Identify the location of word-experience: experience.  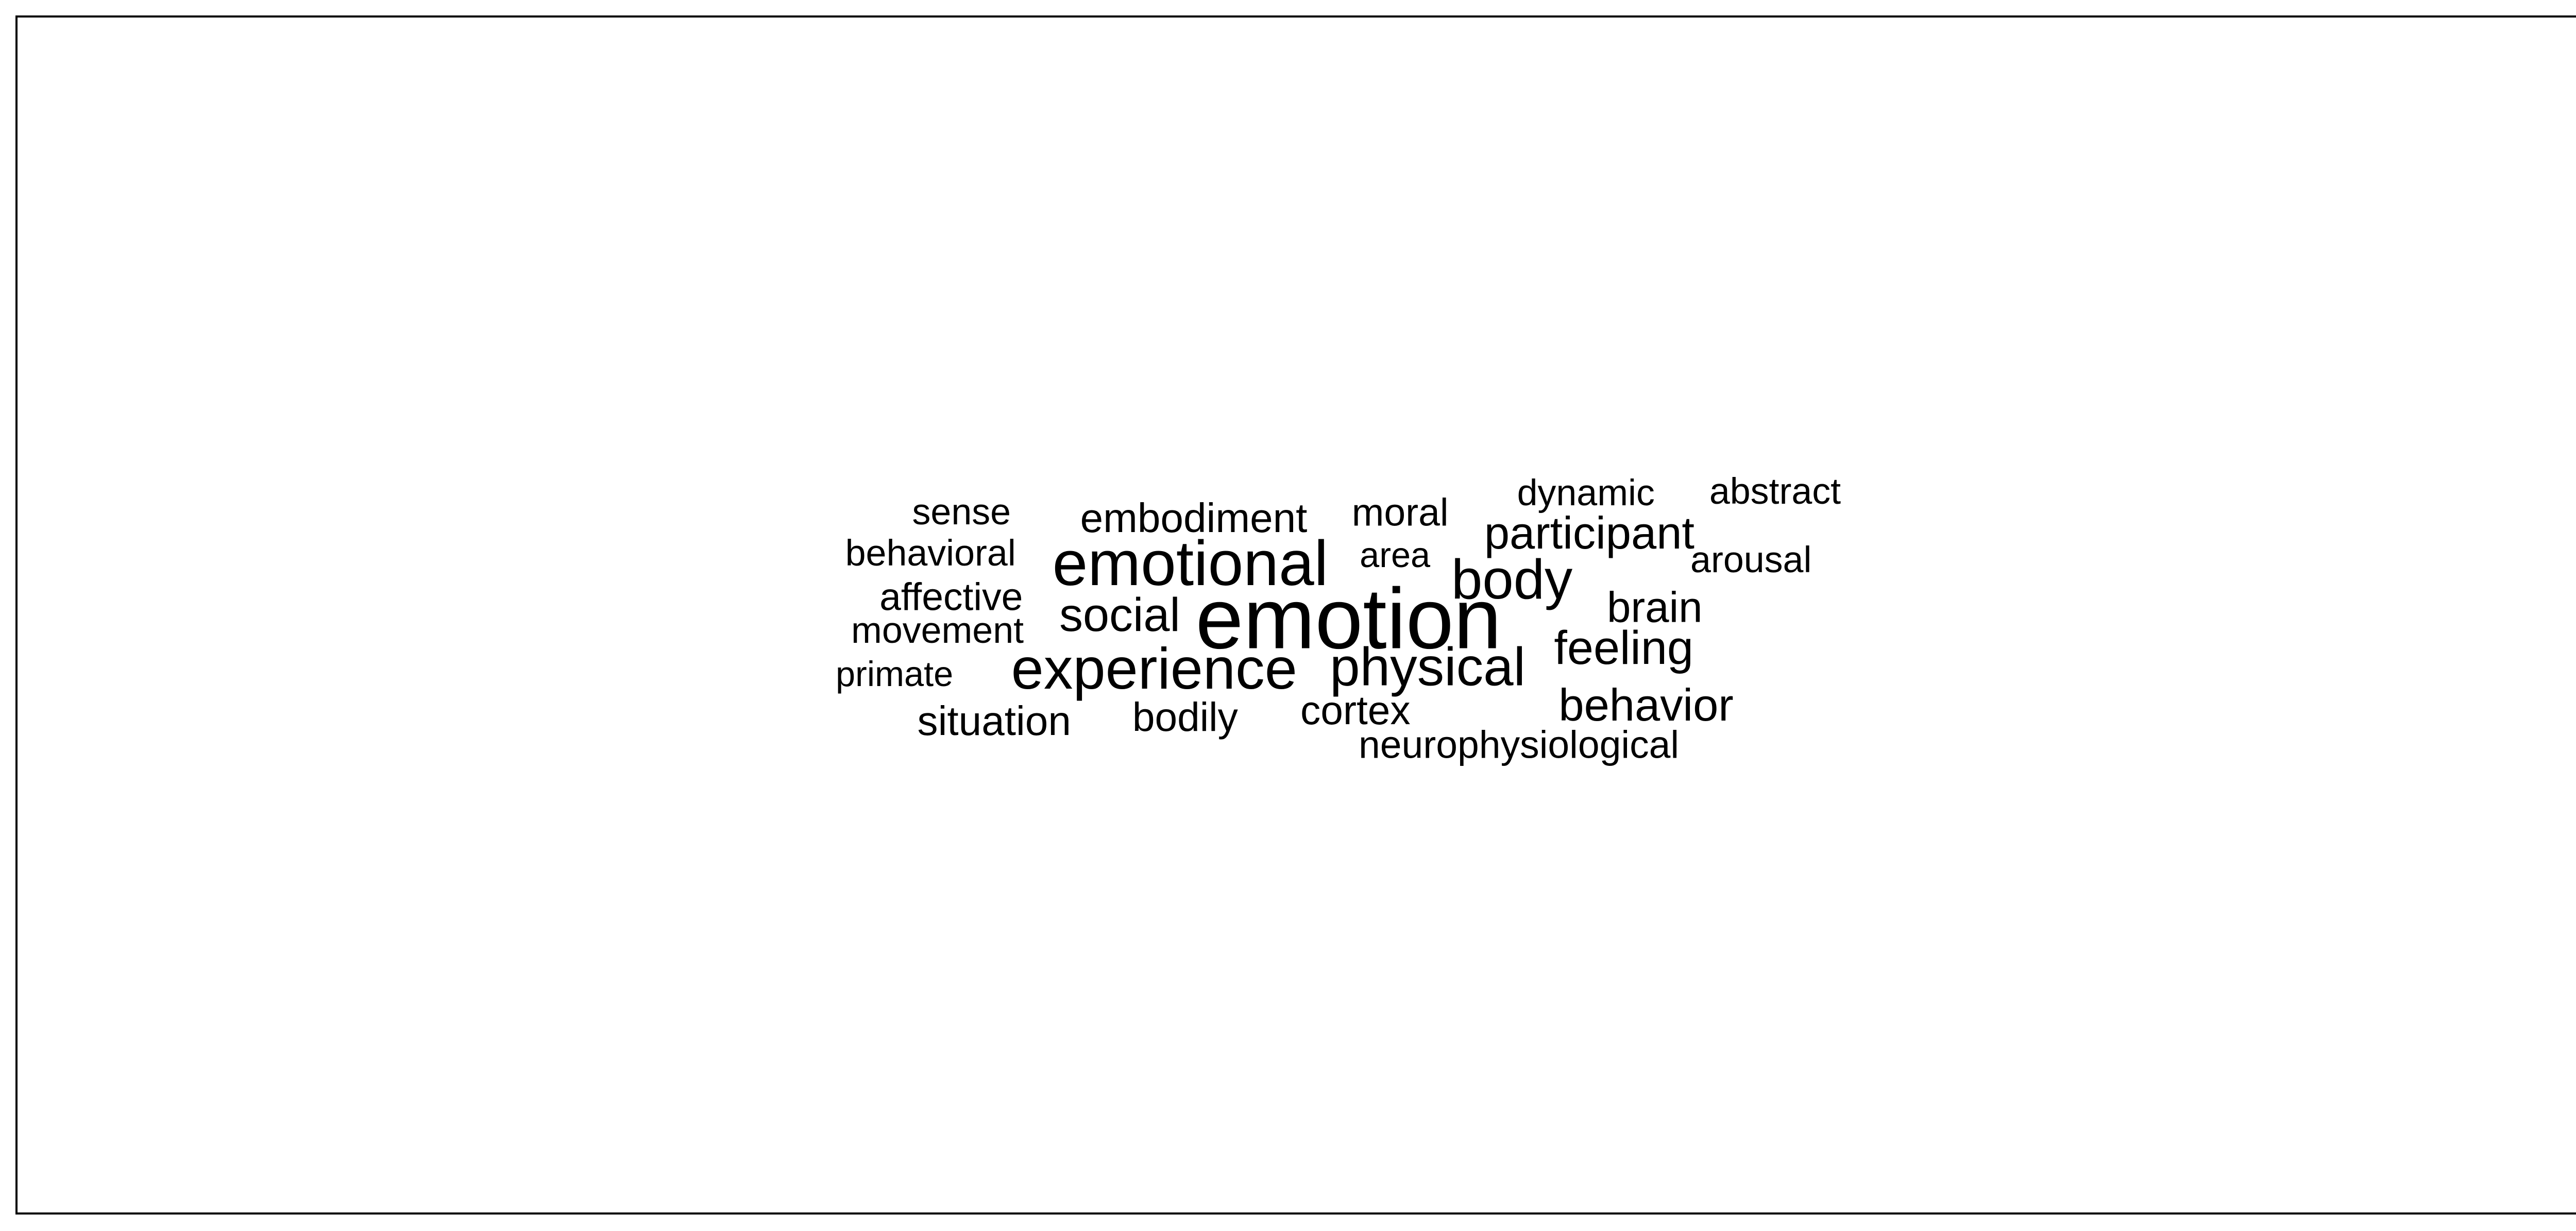
(1154, 669).